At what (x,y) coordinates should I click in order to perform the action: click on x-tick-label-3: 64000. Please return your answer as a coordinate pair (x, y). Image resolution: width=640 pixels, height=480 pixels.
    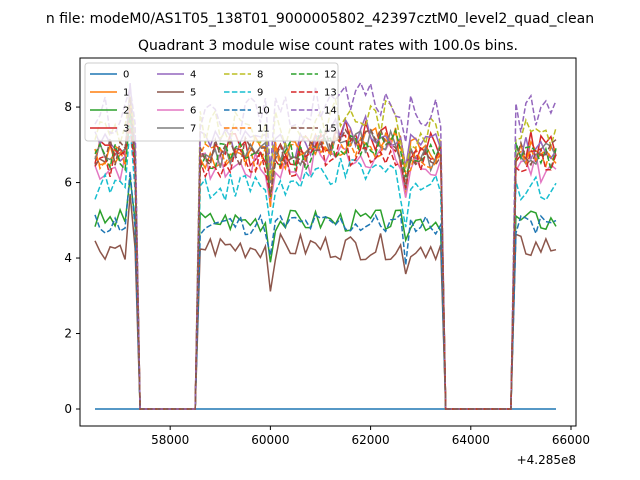
    Looking at the image, I should click on (471, 440).